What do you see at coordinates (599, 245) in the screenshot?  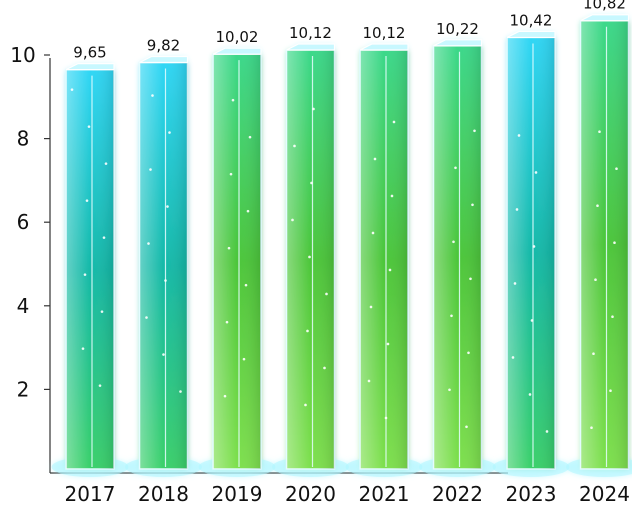 I see `bar-2024` at bounding box center [599, 245].